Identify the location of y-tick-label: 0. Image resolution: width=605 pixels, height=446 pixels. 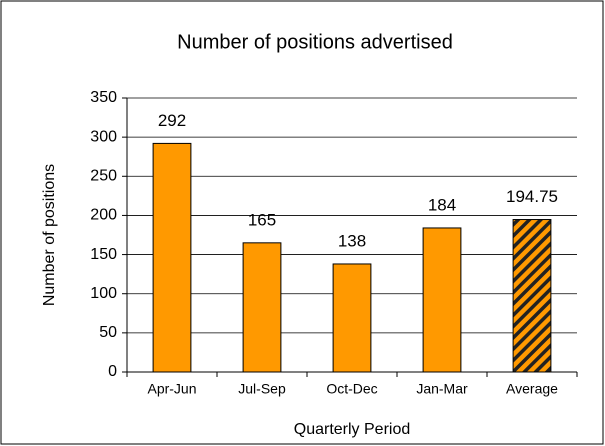
(112, 371).